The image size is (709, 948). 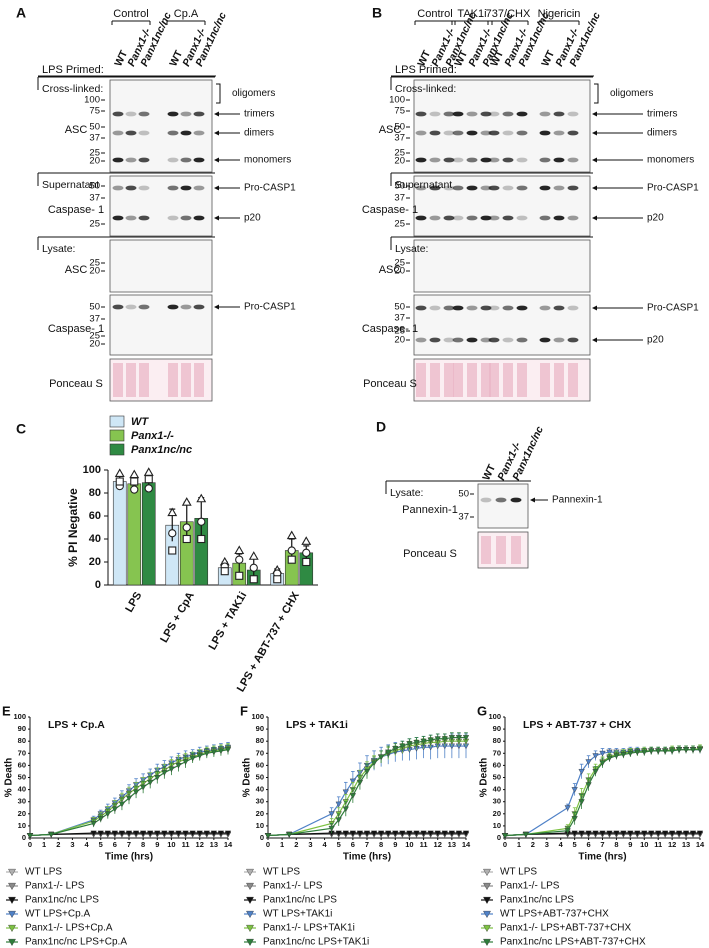 I want to click on x-tick-label: LPS, so click(x=133, y=602).